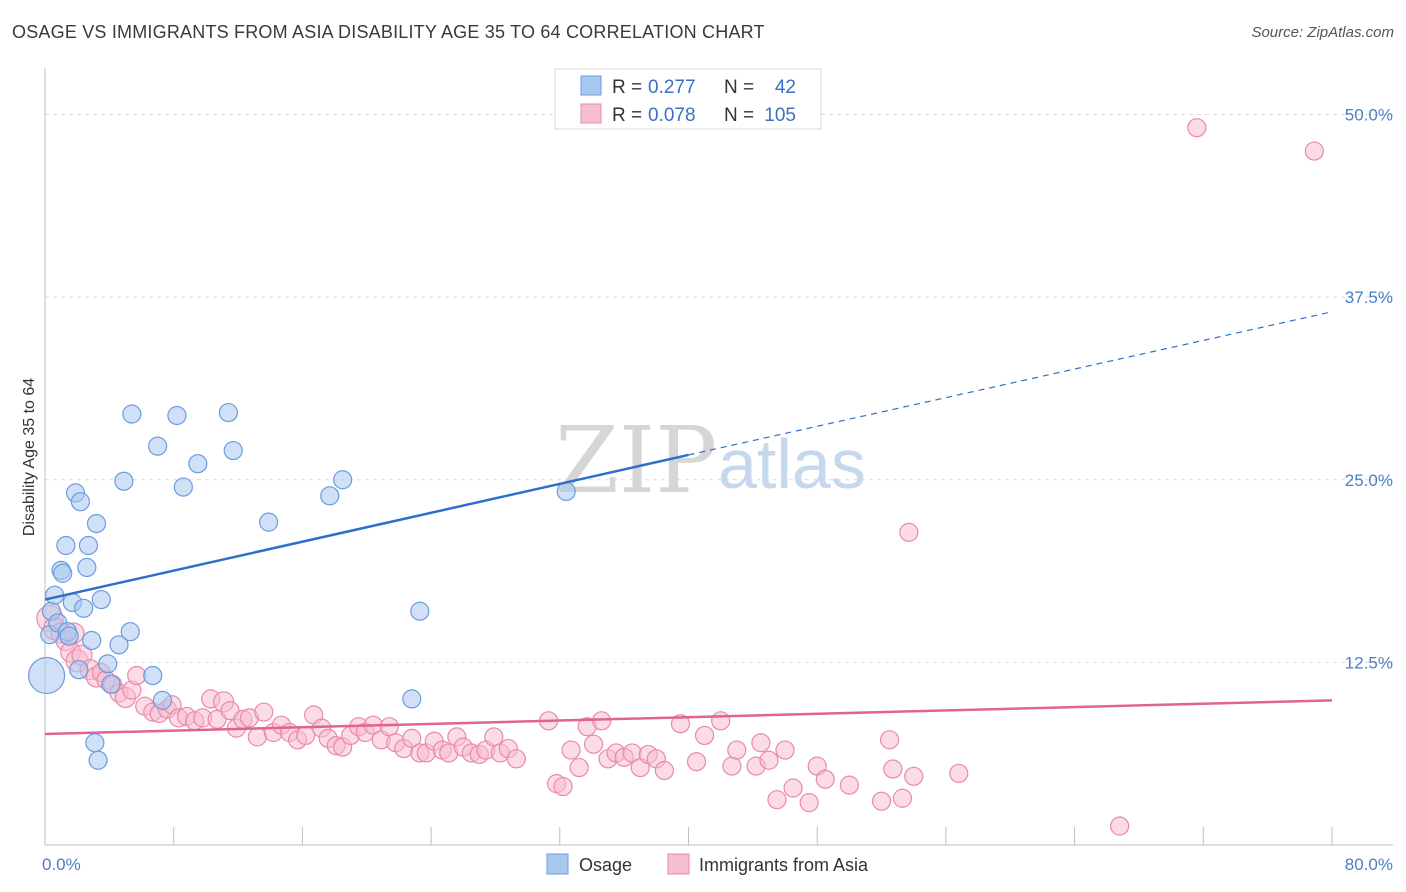 This screenshot has width=1406, height=892. I want to click on osage-trend-line, so click(366, 527).